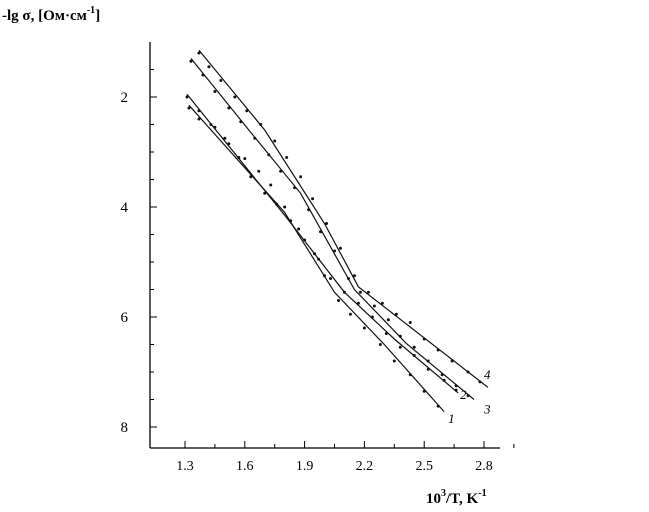 This screenshot has width=649, height=512. Describe the element at coordinates (139, 252) in the screenshot. I see `y-axis-ticks: 2 4 6 8` at that location.